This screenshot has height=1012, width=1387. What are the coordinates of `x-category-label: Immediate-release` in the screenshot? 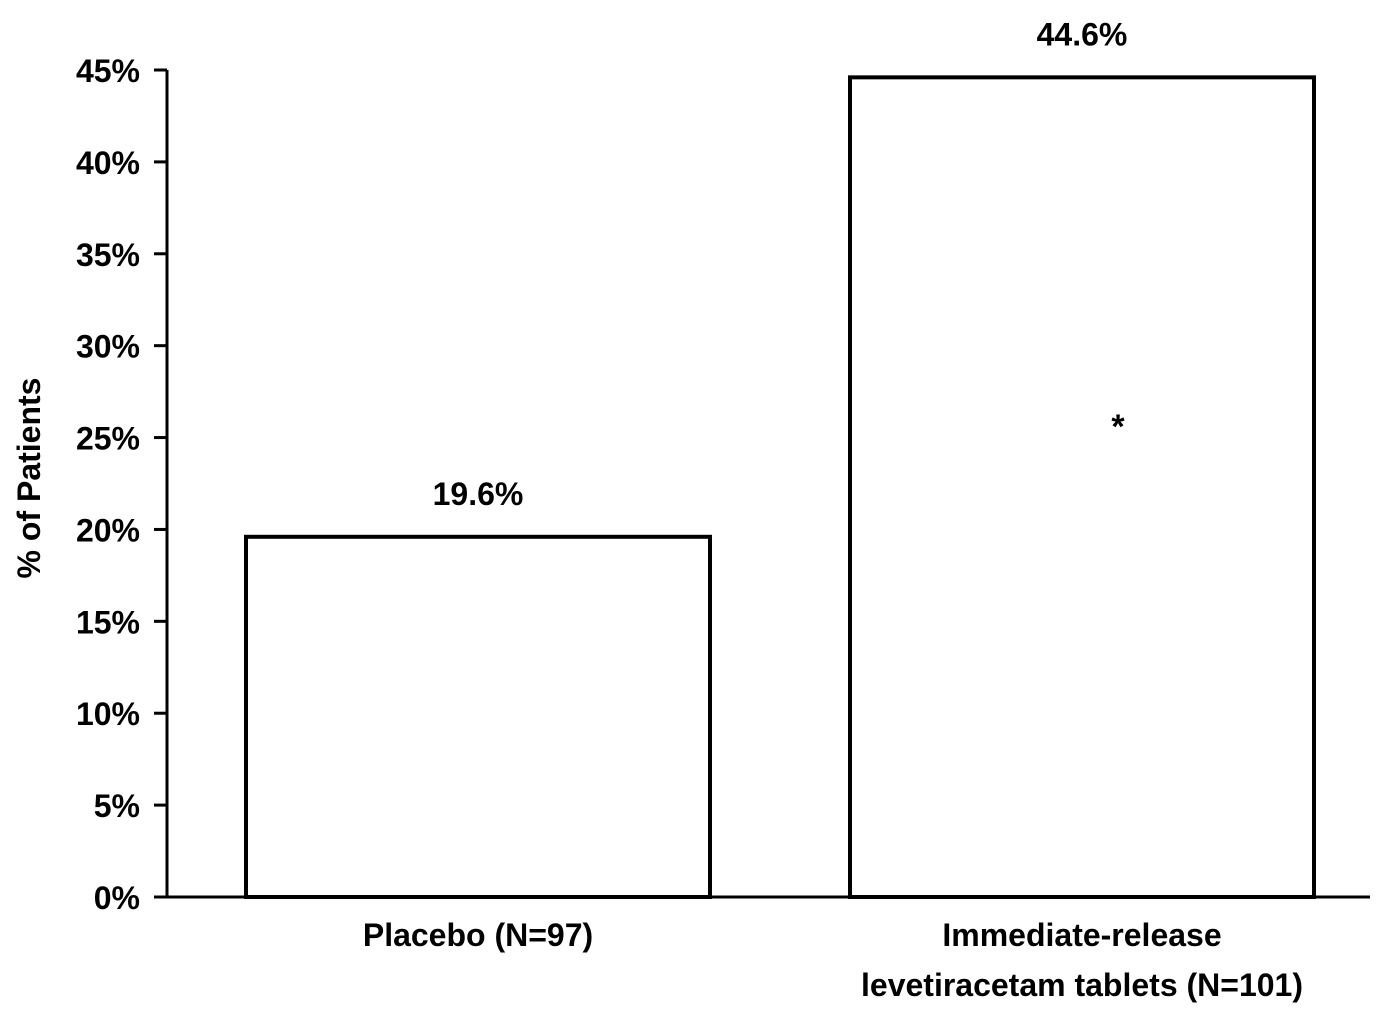 It's located at (1081, 935).